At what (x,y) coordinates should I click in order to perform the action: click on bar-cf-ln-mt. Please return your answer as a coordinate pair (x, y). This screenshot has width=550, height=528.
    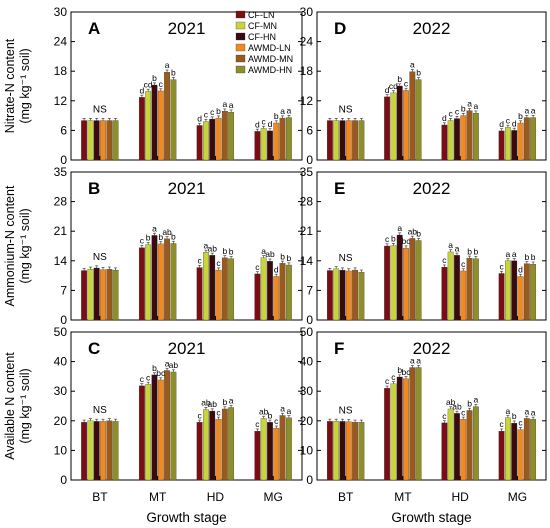
    Looking at the image, I should click on (387, 128).